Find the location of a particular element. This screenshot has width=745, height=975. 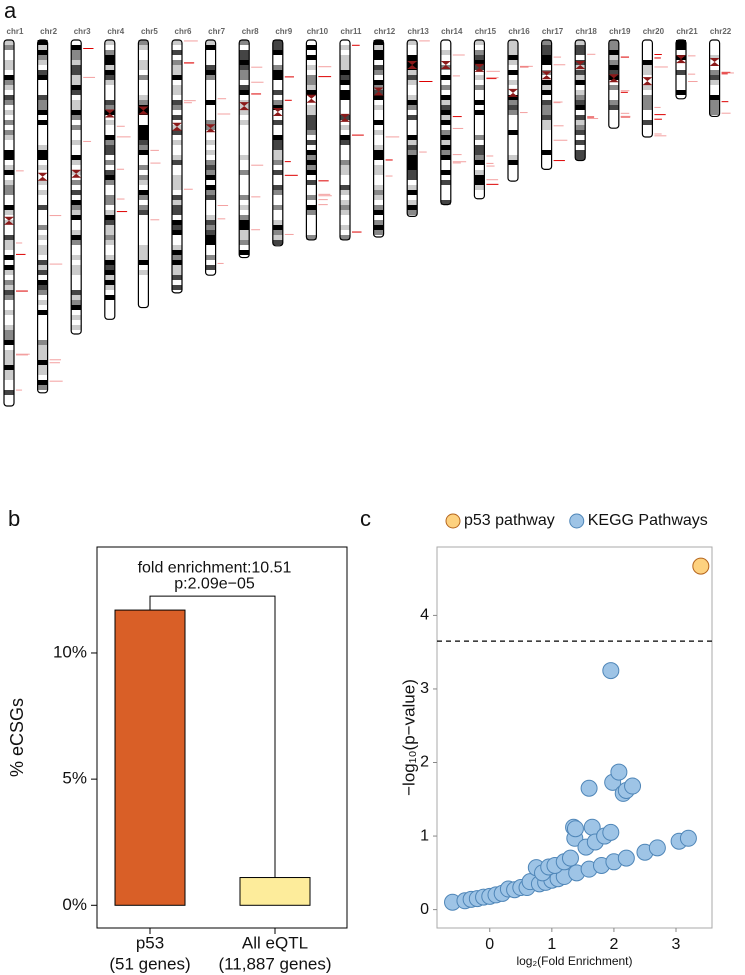

chromosome-label: chr15 is located at coordinates (486, 31).